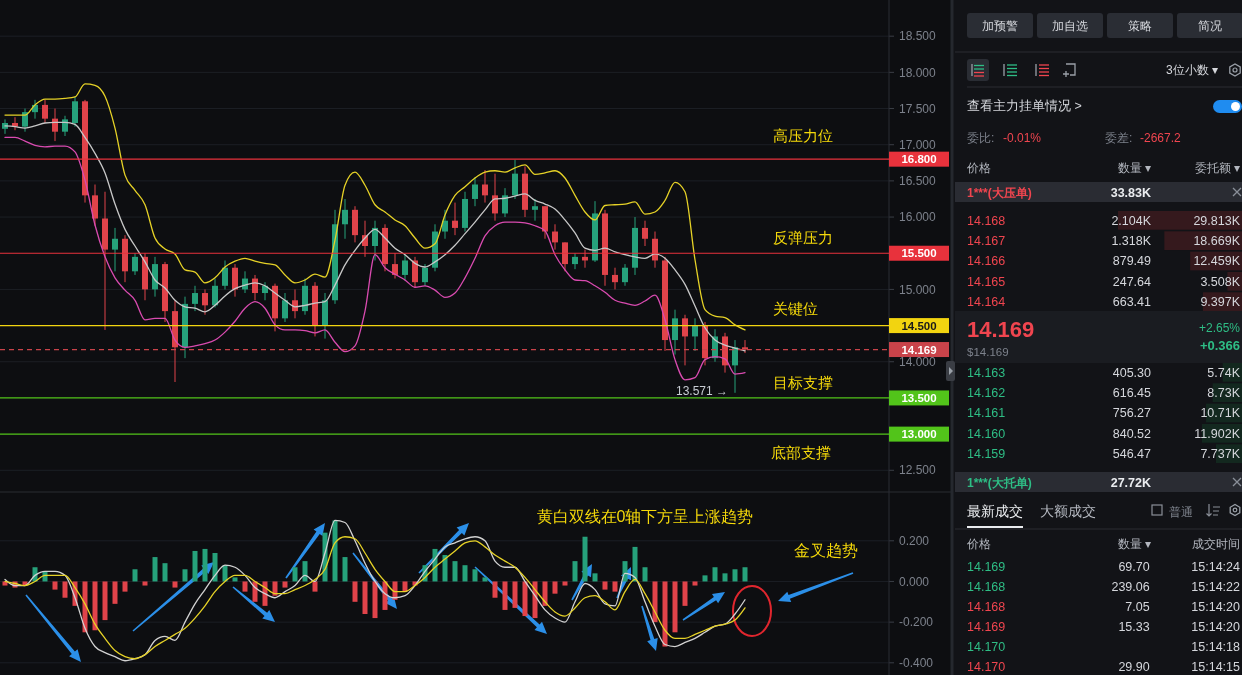 The width and height of the screenshot is (1242, 675). What do you see at coordinates (1132, 393) in the screenshot?
I see `text: 616.45` at bounding box center [1132, 393].